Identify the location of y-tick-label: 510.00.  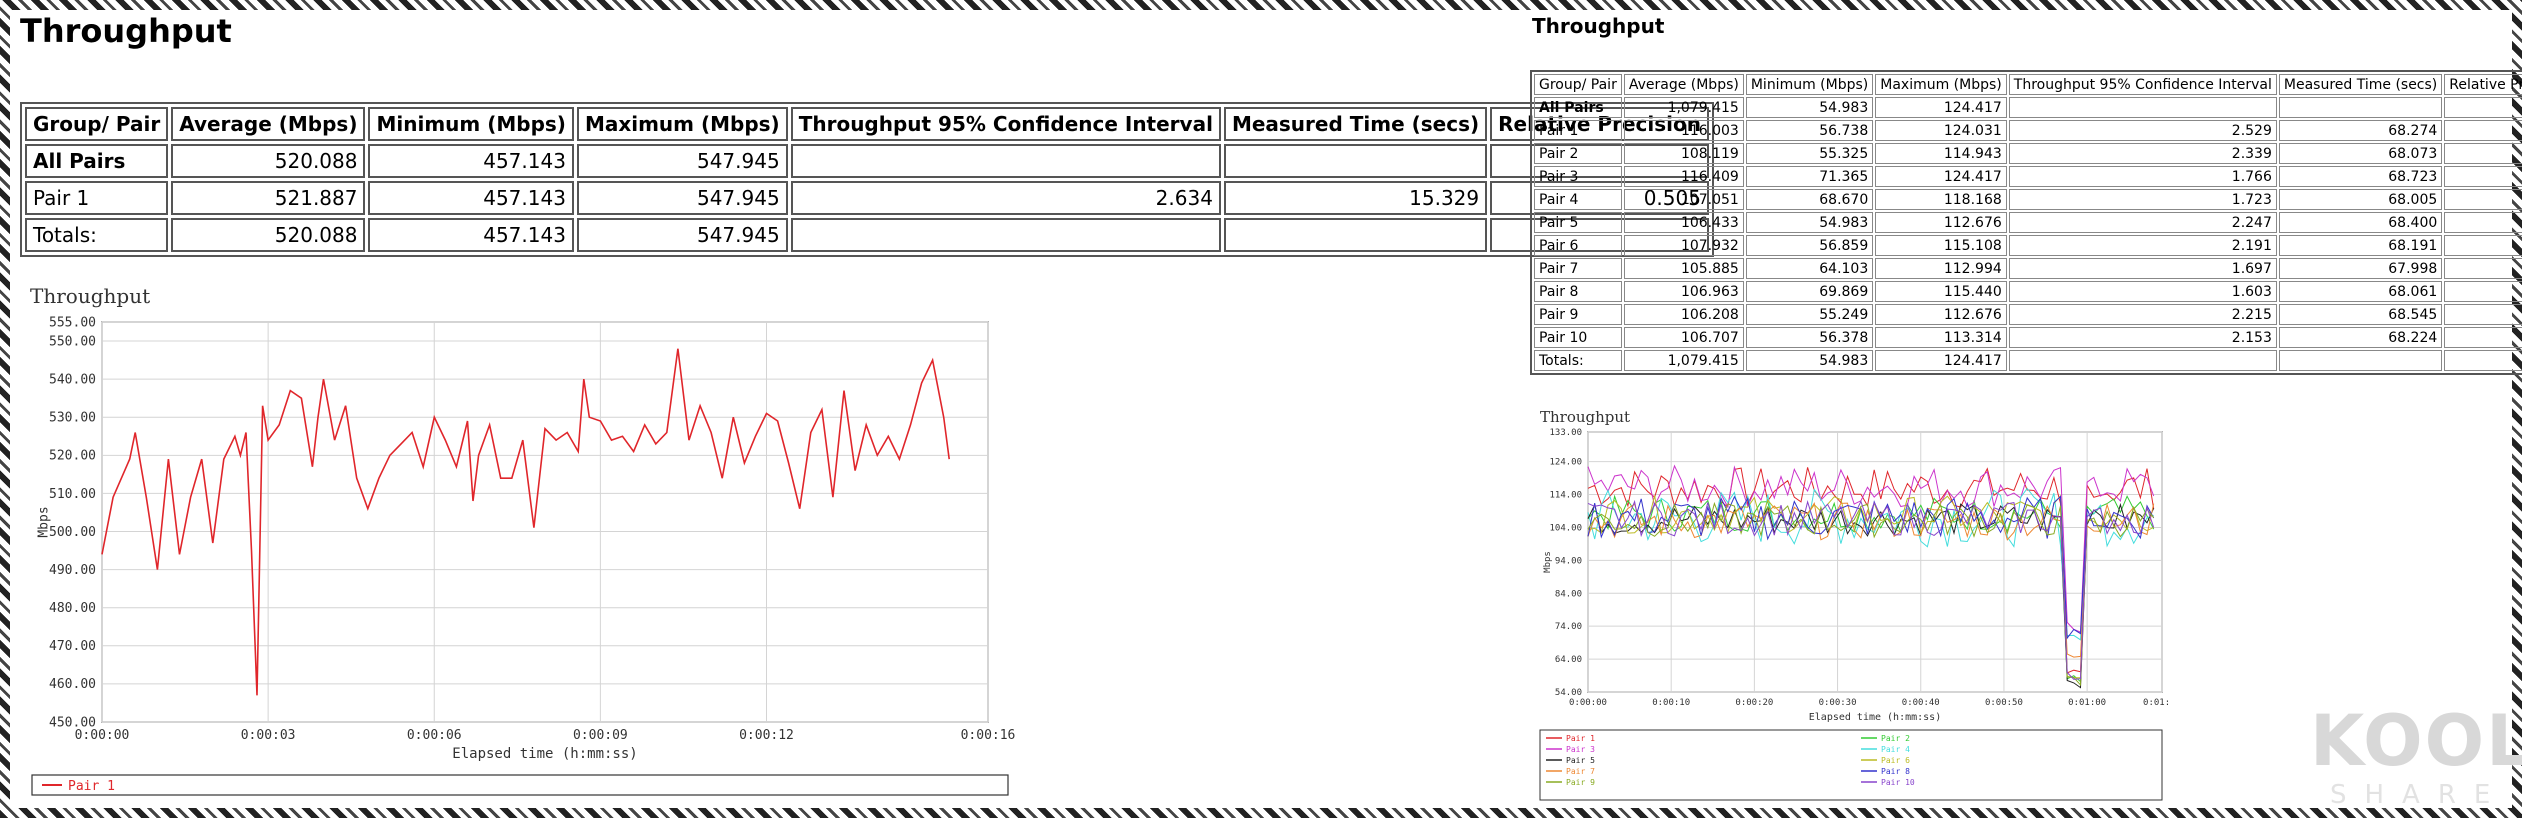
(72, 494).